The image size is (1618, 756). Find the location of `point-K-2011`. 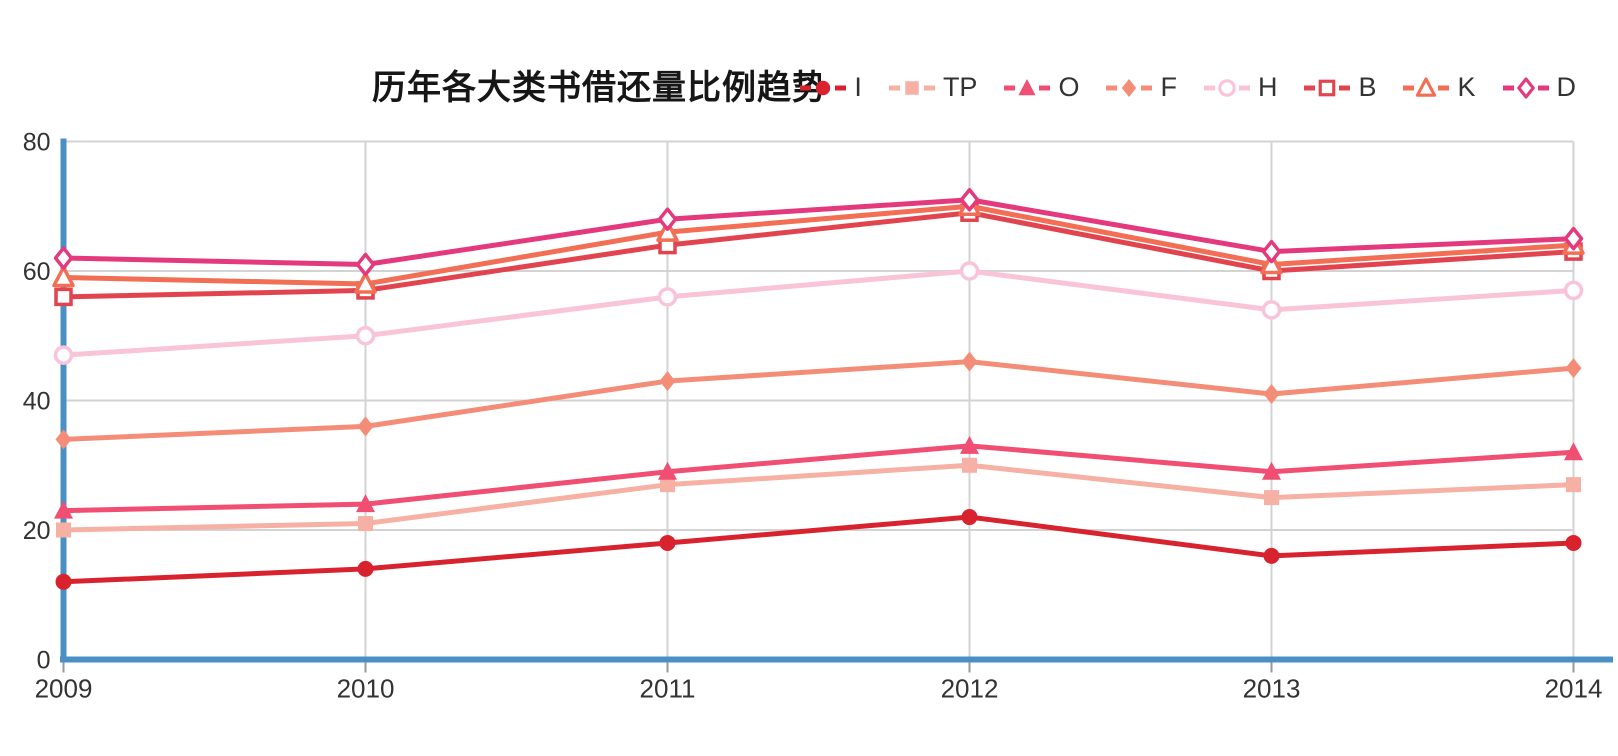

point-K-2011 is located at coordinates (667, 231).